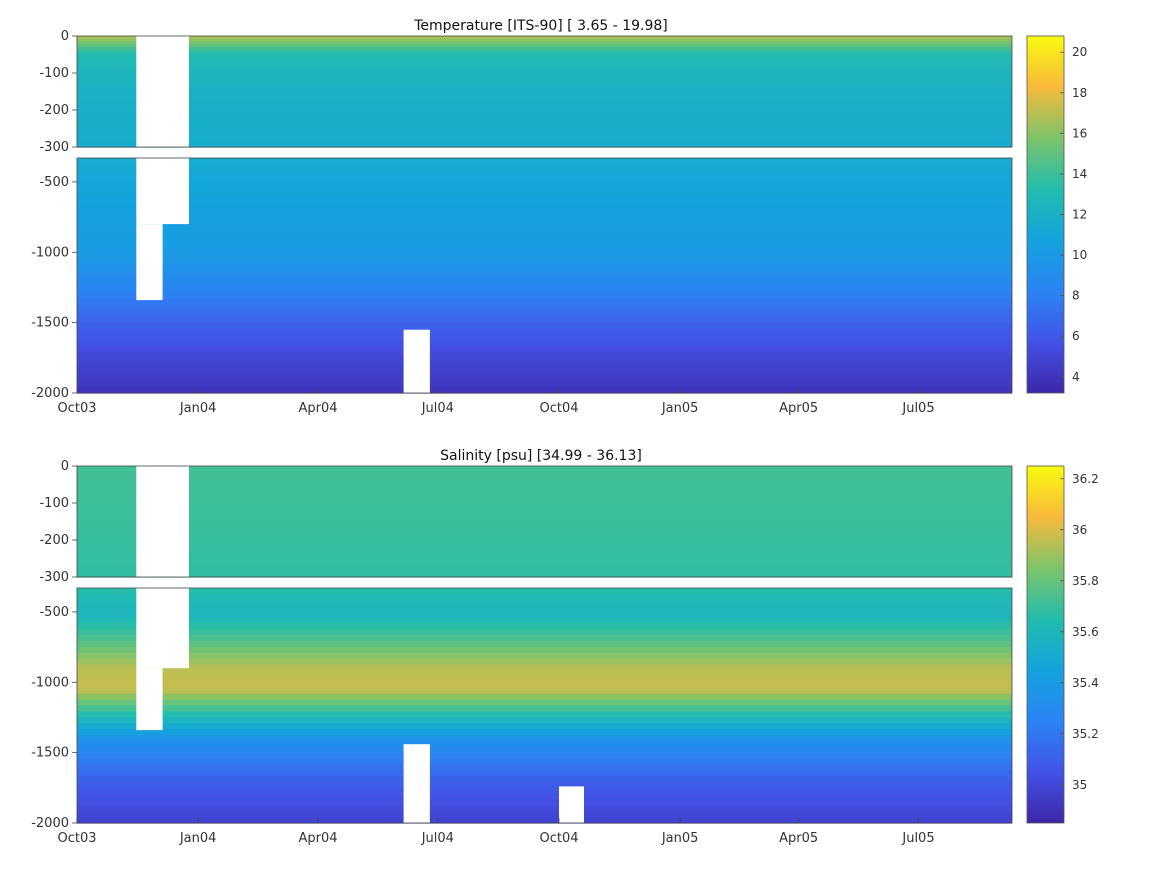 The width and height of the screenshot is (1167, 875). Describe the element at coordinates (54, 73) in the screenshot. I see `y-tick-label: -100` at that location.